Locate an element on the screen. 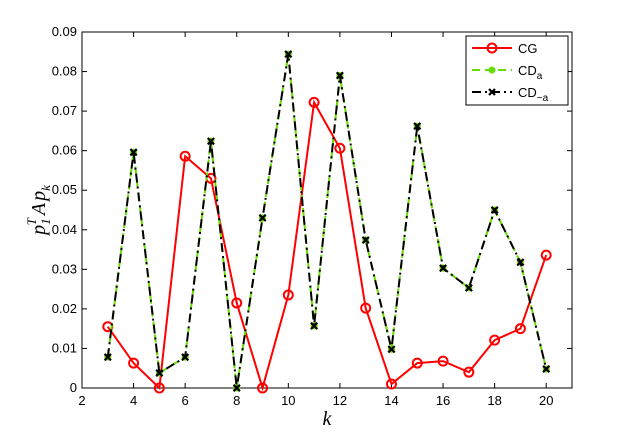 This screenshot has height=438, width=631. legend-label: CDa is located at coordinates (530, 72).